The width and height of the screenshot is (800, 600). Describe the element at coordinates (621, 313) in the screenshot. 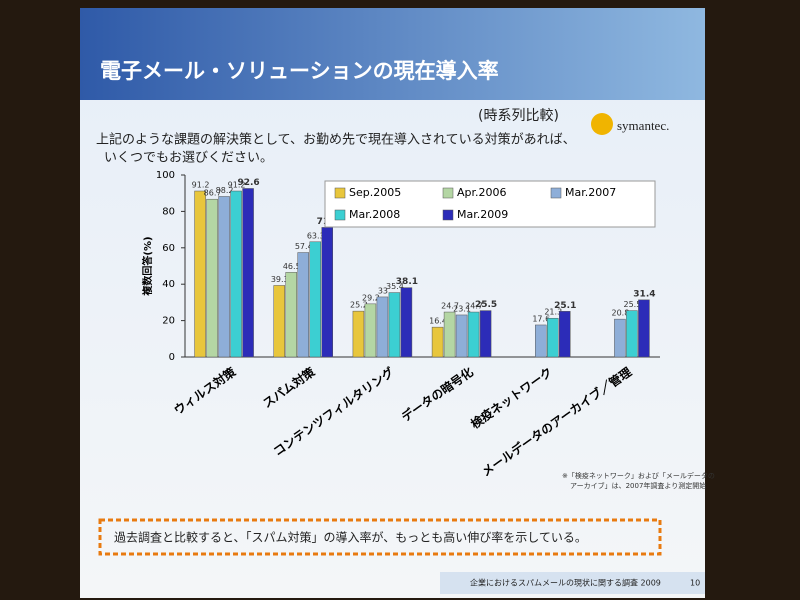

I see `value-label: 20.8` at that location.